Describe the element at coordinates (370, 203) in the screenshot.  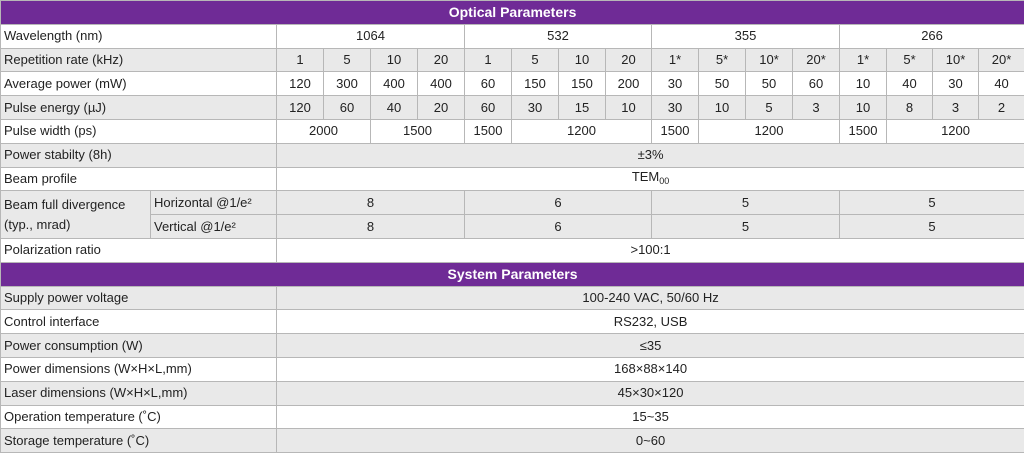
I see `horizontal-divergence-cell: 8` at that location.